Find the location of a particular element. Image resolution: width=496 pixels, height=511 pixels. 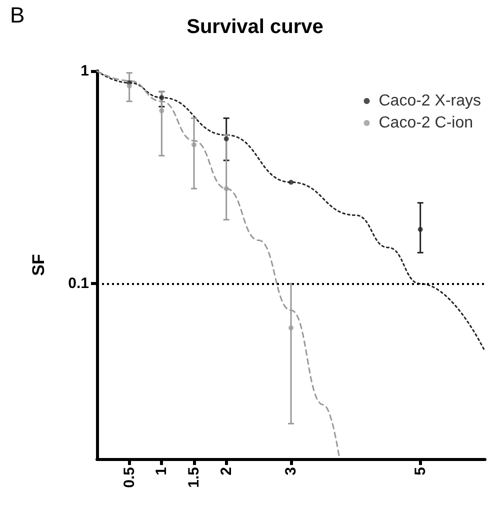

x-tick-label: 5 is located at coordinates (420, 471).